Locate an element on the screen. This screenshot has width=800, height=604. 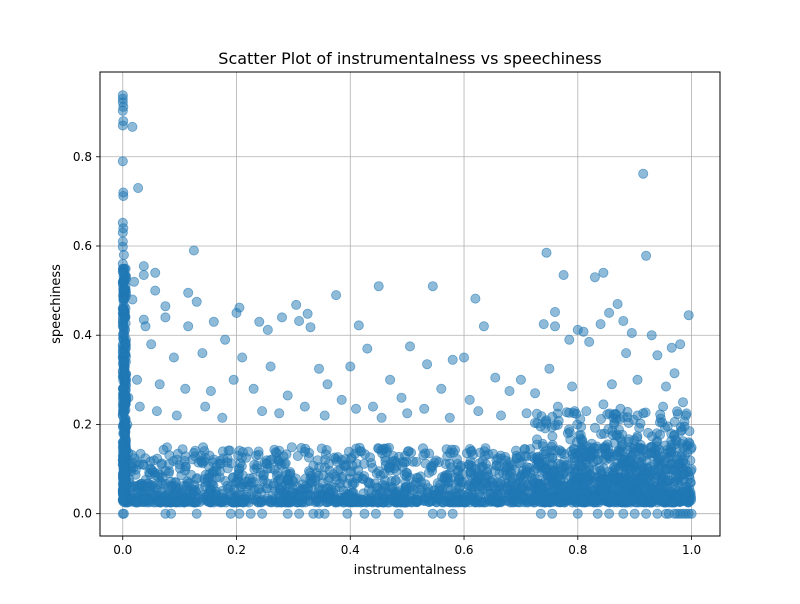
x-tick-label: 0.2 is located at coordinates (236, 550).